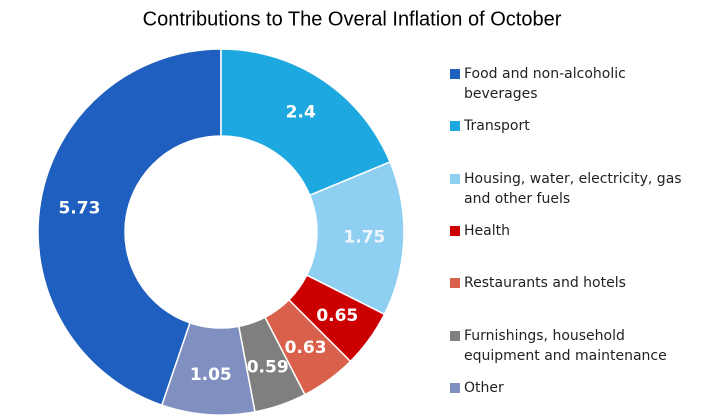 The image size is (703, 417). Describe the element at coordinates (306, 348) in the screenshot. I see `data-label: 0.63` at that location.